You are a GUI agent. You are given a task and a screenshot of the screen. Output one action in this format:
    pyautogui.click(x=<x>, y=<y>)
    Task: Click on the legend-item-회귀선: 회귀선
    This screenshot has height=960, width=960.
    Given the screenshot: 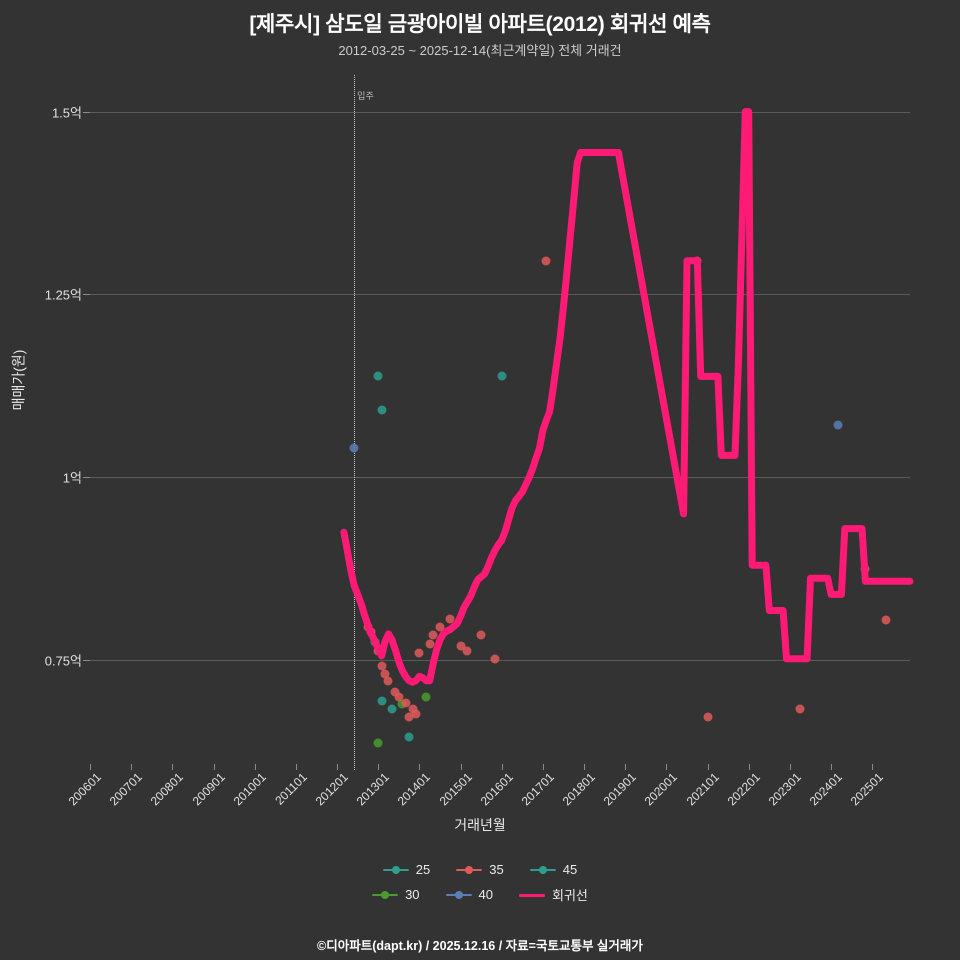 What is the action you would take?
    pyautogui.click(x=553, y=894)
    